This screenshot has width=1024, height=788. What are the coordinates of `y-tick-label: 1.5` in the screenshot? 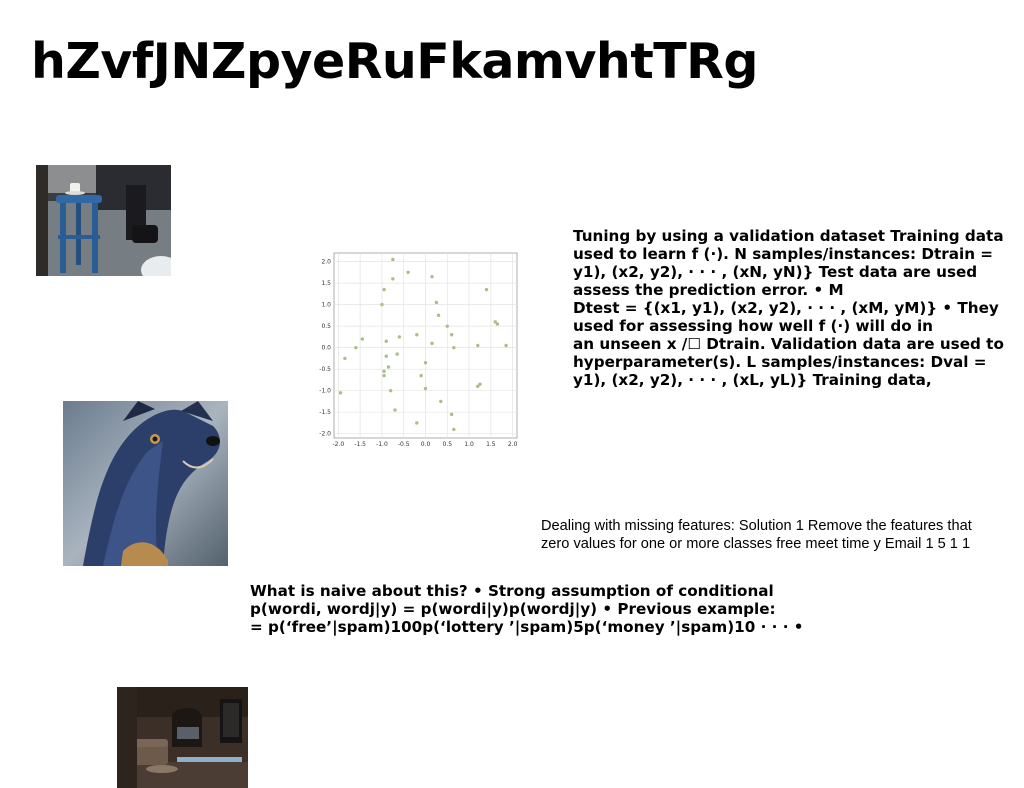 It's located at (326, 283).